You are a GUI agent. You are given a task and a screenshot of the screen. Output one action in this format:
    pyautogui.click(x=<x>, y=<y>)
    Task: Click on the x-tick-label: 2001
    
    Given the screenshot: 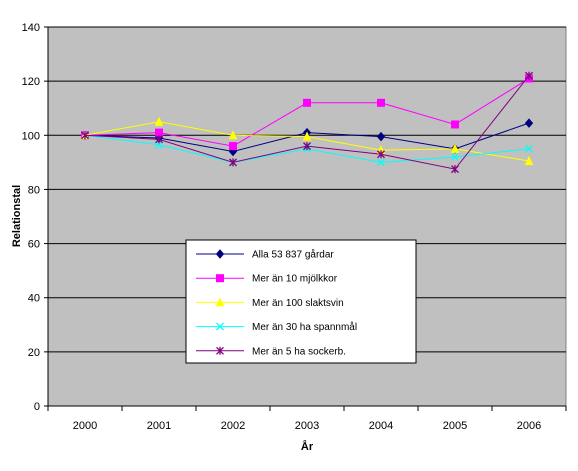 What is the action you would take?
    pyautogui.click(x=159, y=426)
    